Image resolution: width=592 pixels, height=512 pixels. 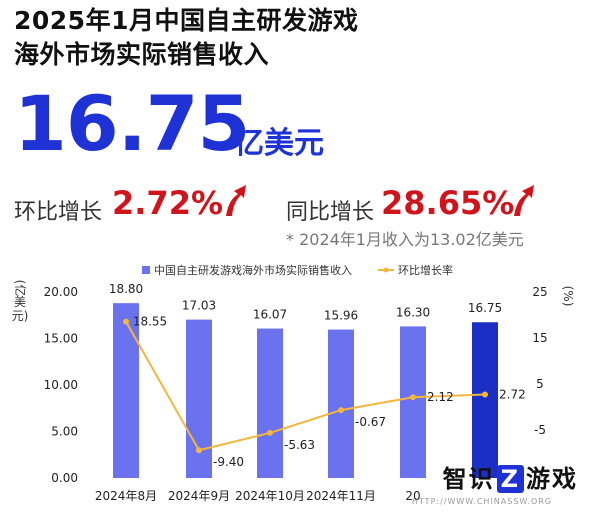 What do you see at coordinates (58, 212) in the screenshot?
I see `mom-label: 环比增长` at bounding box center [58, 212].